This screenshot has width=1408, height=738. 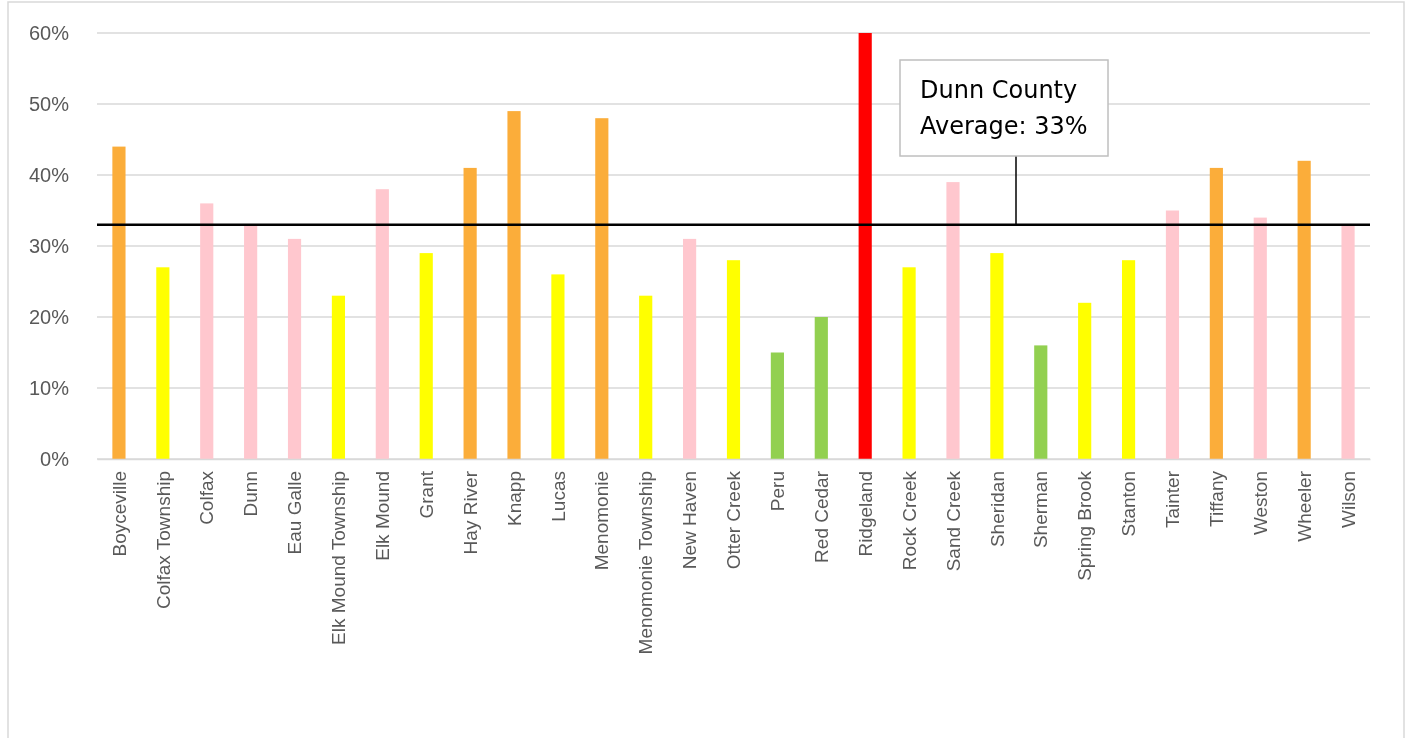 I want to click on y-tick-label: 20%, so click(x=49, y=316).